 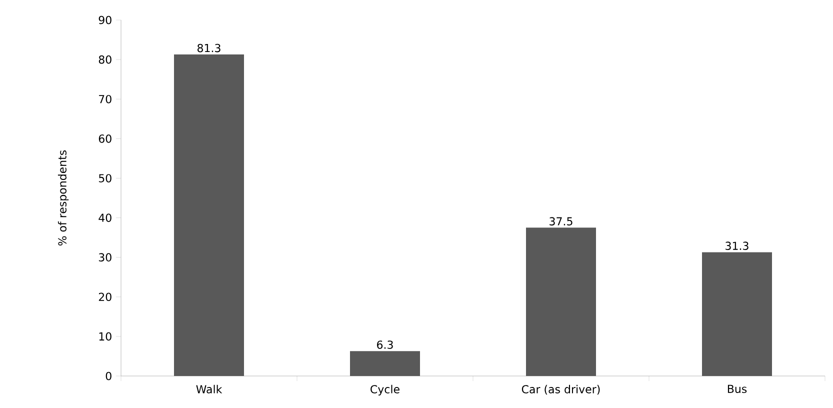 What do you see at coordinates (105, 178) in the screenshot?
I see `y-tick-label: 50` at bounding box center [105, 178].